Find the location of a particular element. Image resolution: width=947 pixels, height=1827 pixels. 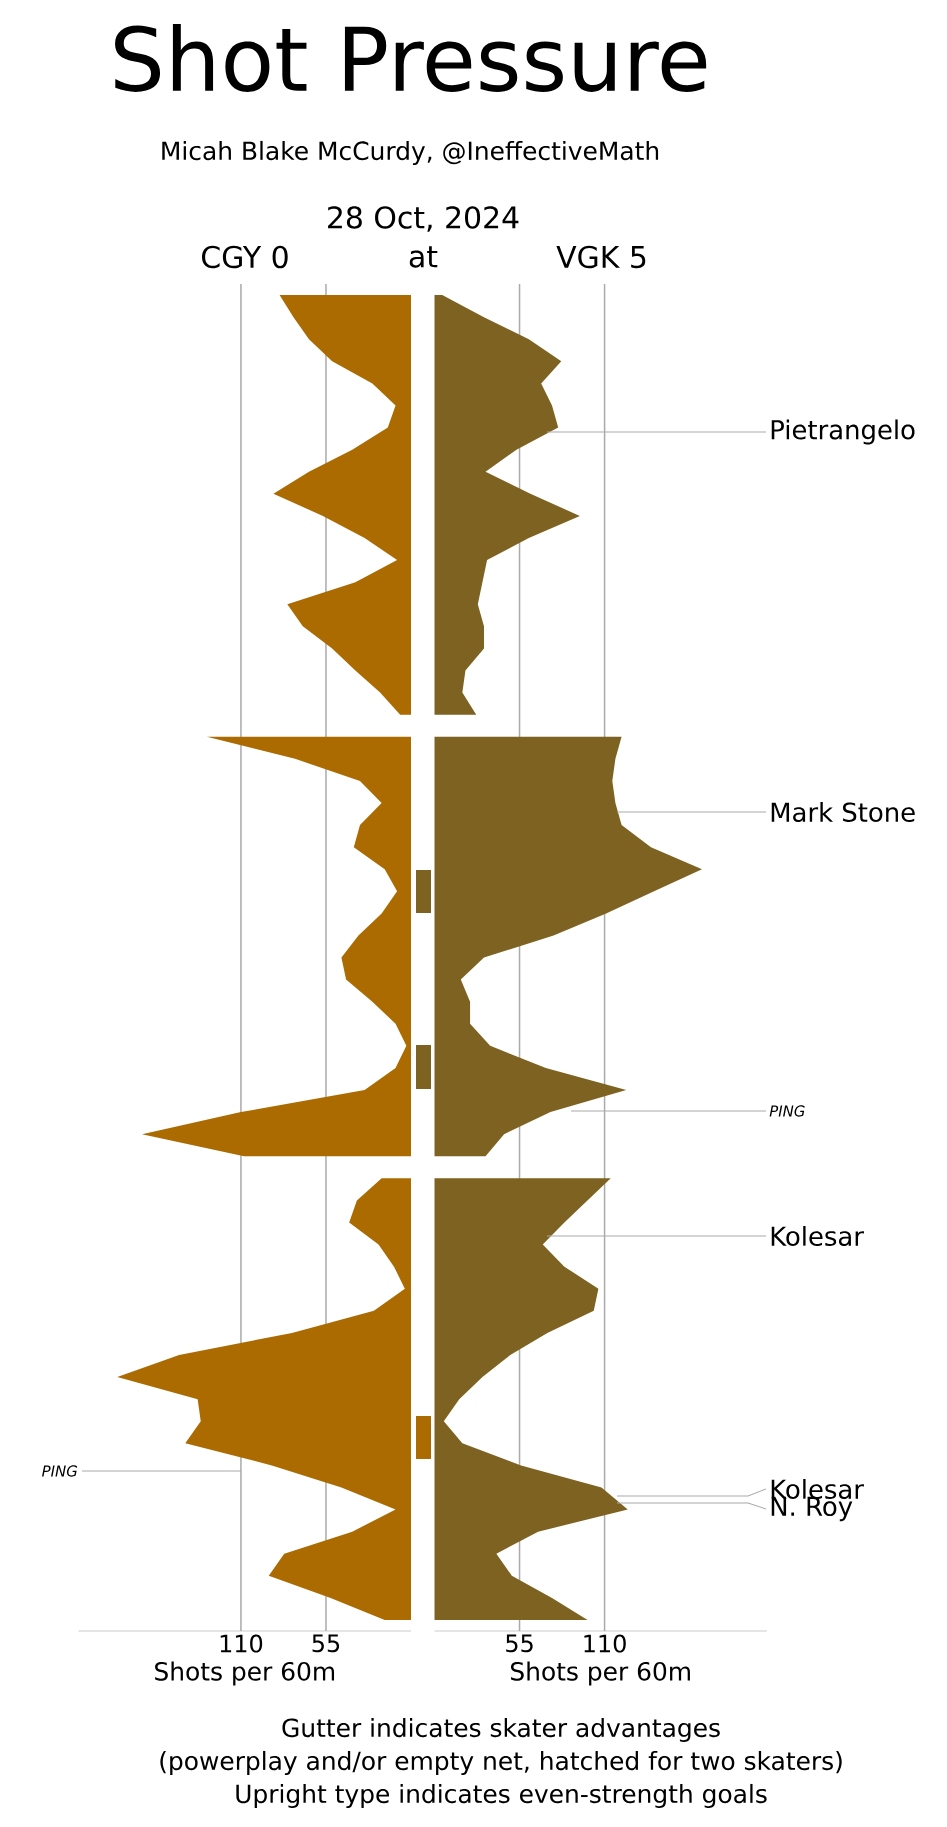

chart-subtitle: Micah Blake McCurdy, @IneffectiveMath is located at coordinates (410, 153).